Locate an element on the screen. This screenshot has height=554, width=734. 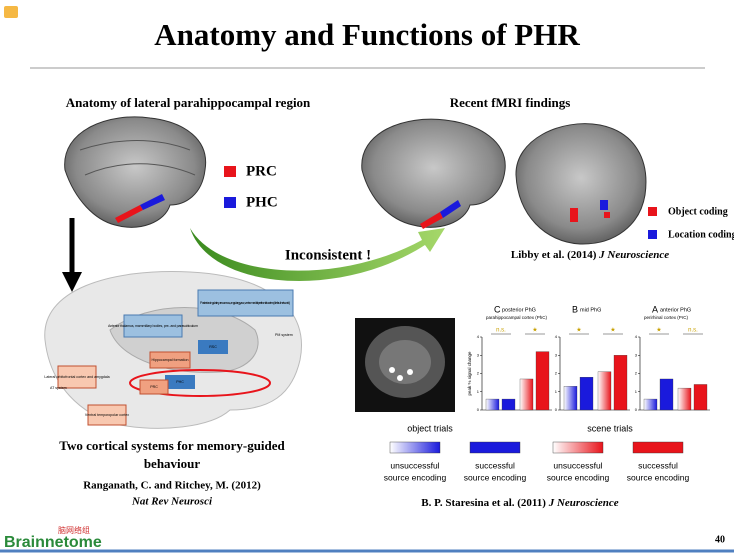
legend-label: PHC is located at coordinates (262, 202).